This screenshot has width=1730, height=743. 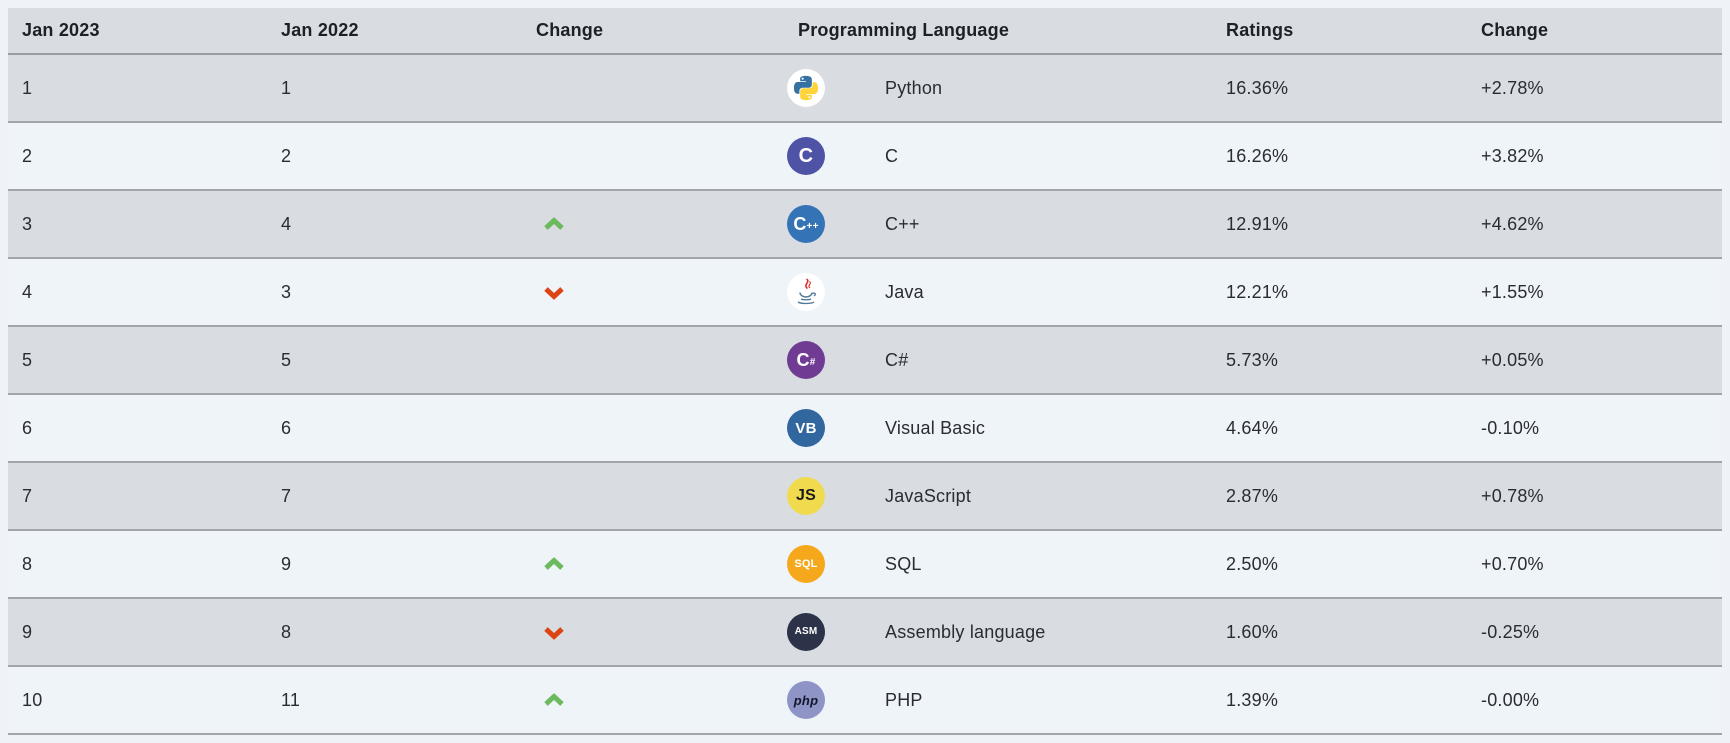 I want to click on ratings-value: 5.73%, so click(x=1252, y=359).